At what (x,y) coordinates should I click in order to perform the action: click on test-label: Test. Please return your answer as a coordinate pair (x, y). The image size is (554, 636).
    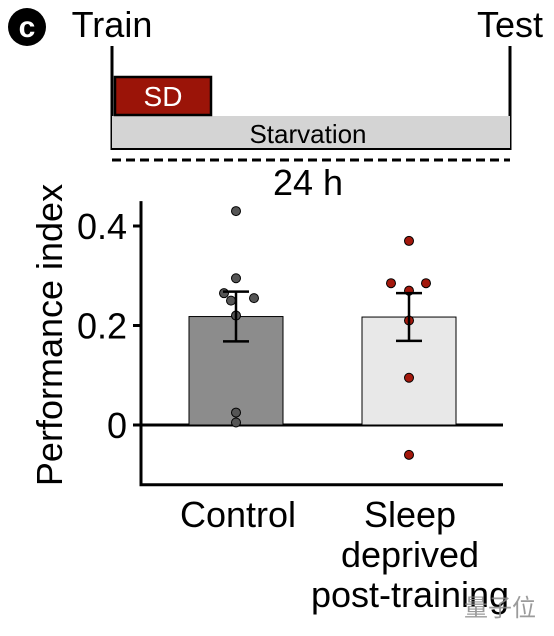
    Looking at the image, I should click on (510, 24).